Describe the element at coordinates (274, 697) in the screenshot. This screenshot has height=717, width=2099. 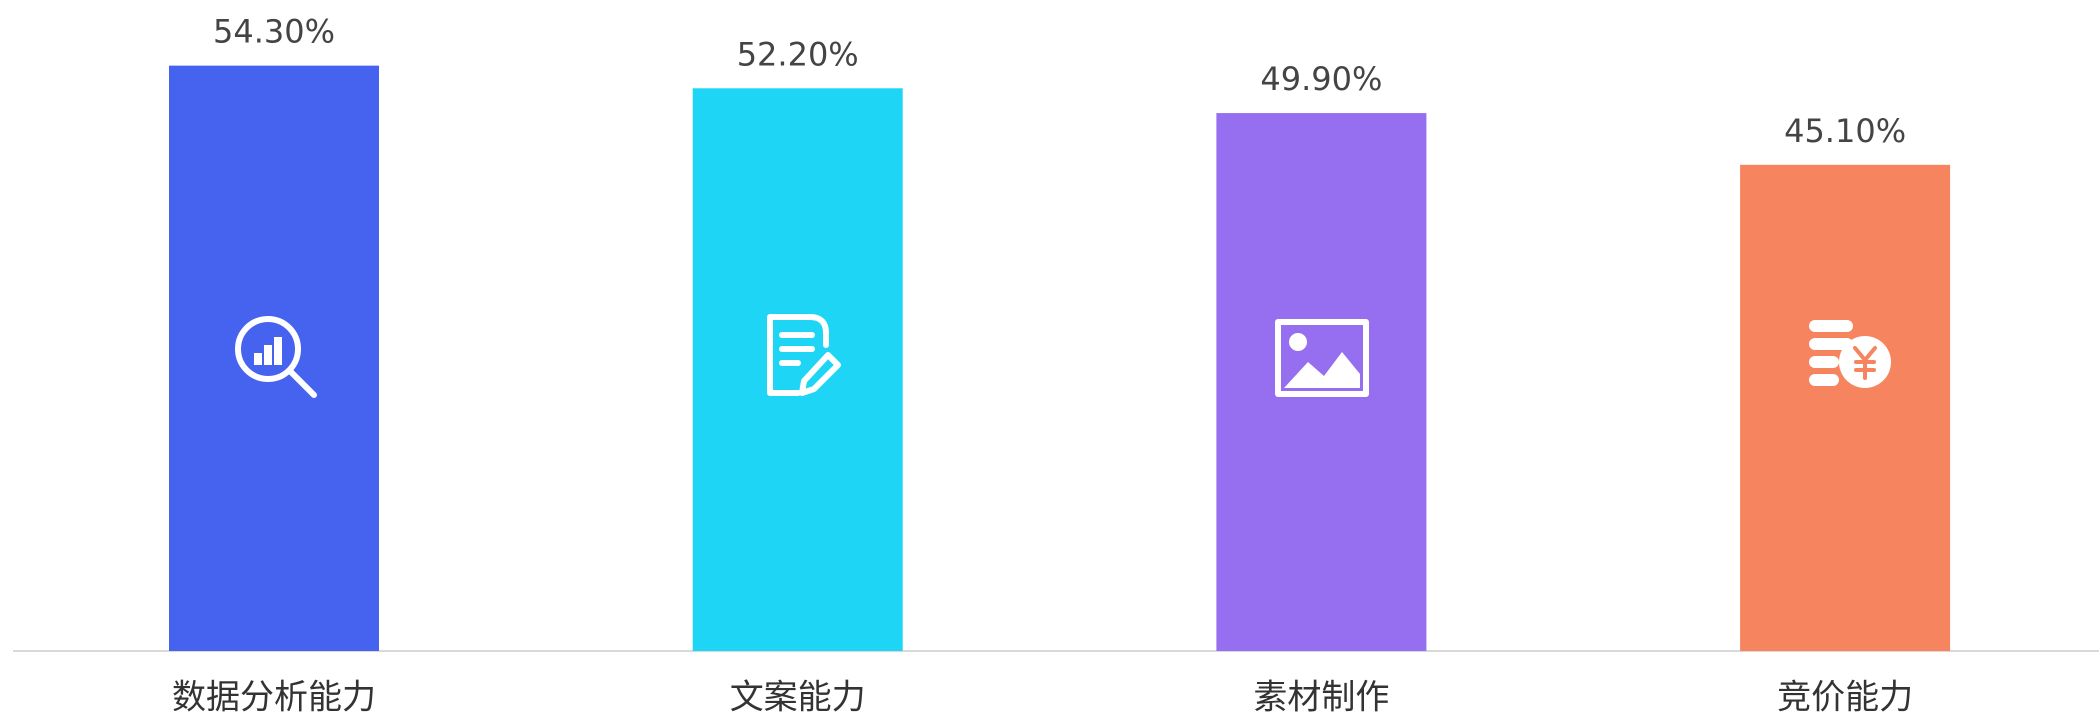
I see `category-label: 数据分析能力` at that location.